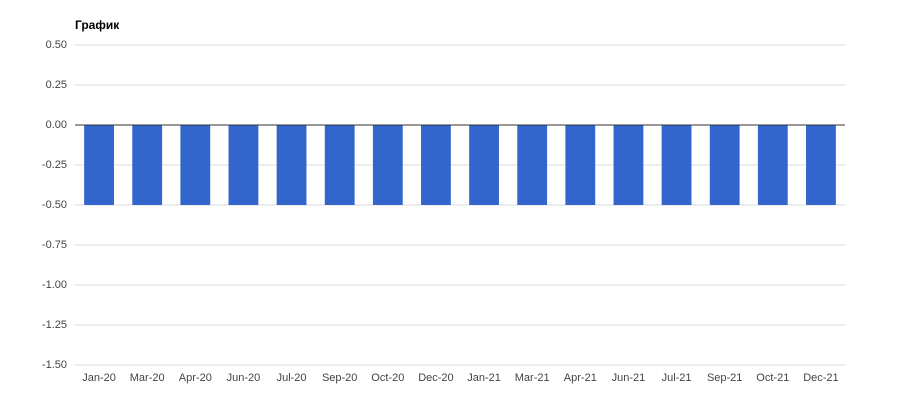 This screenshot has height=400, width=900. Describe the element at coordinates (54, 365) in the screenshot. I see `y-tick-label: -1.50` at that location.